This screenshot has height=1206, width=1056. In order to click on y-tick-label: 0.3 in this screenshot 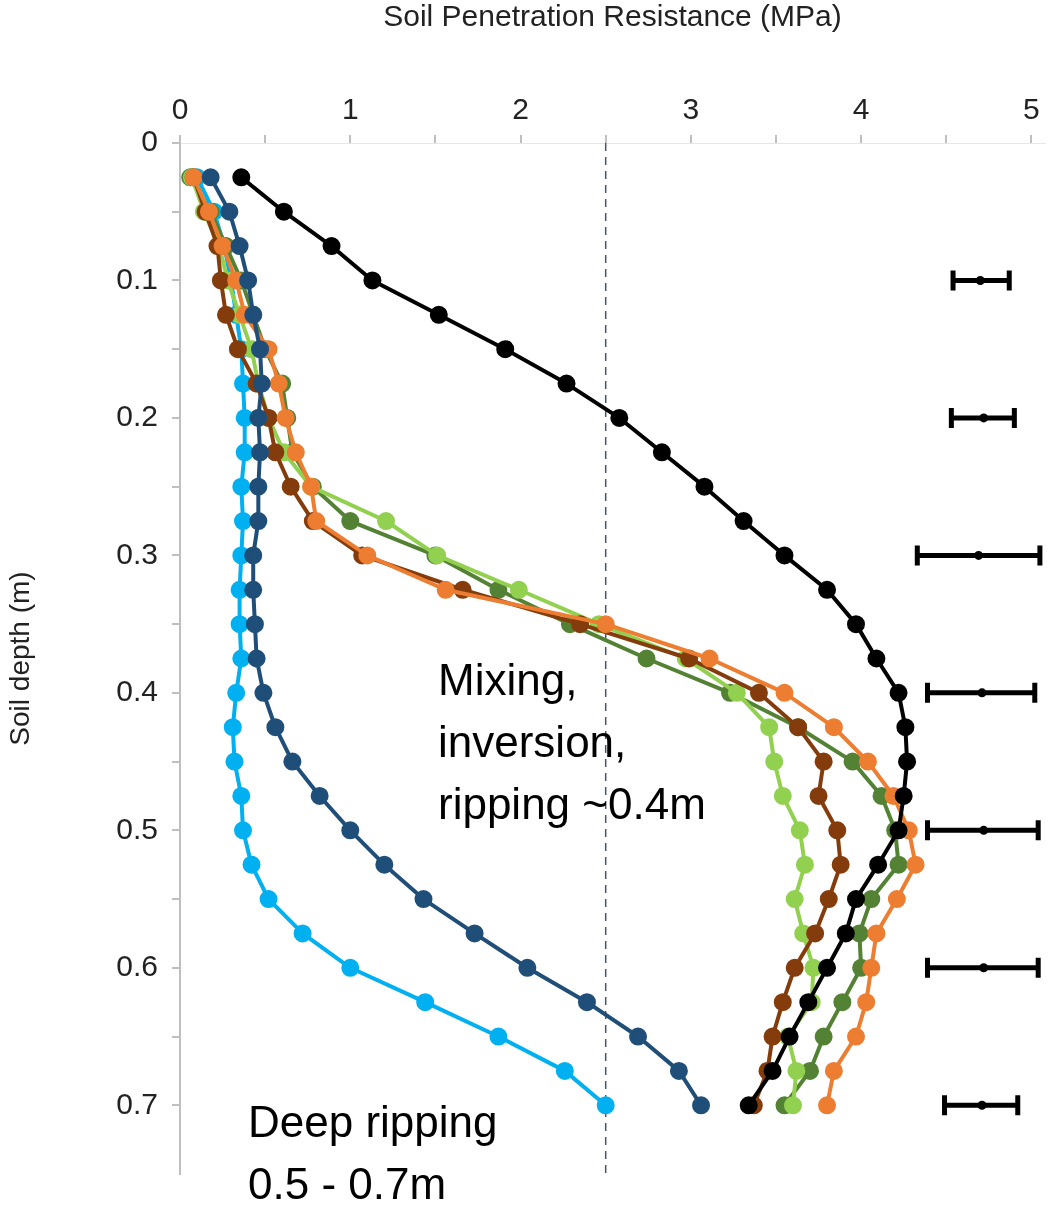, I will do `click(137, 553)`.